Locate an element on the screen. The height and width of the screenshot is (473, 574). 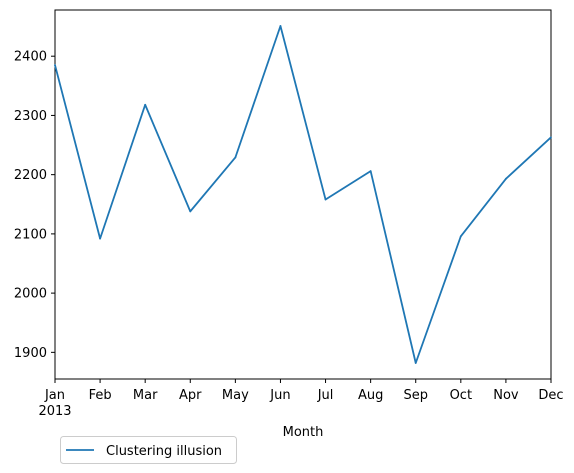
y-tick-label: 2300 is located at coordinates (30, 116).